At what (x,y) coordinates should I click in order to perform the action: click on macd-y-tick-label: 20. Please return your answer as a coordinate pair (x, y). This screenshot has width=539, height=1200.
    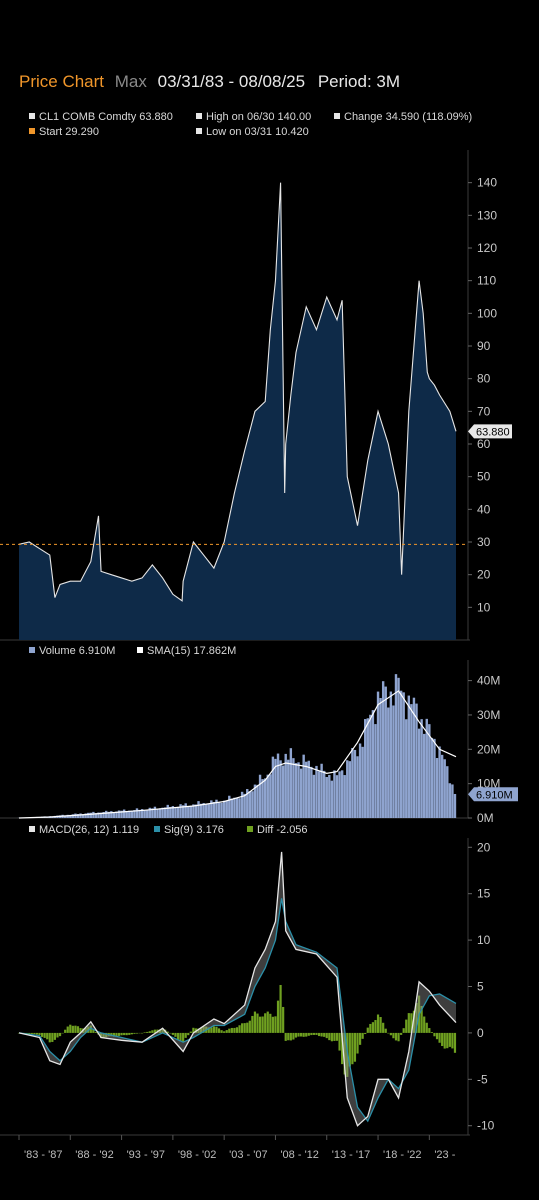
    Looking at the image, I should click on (484, 847).